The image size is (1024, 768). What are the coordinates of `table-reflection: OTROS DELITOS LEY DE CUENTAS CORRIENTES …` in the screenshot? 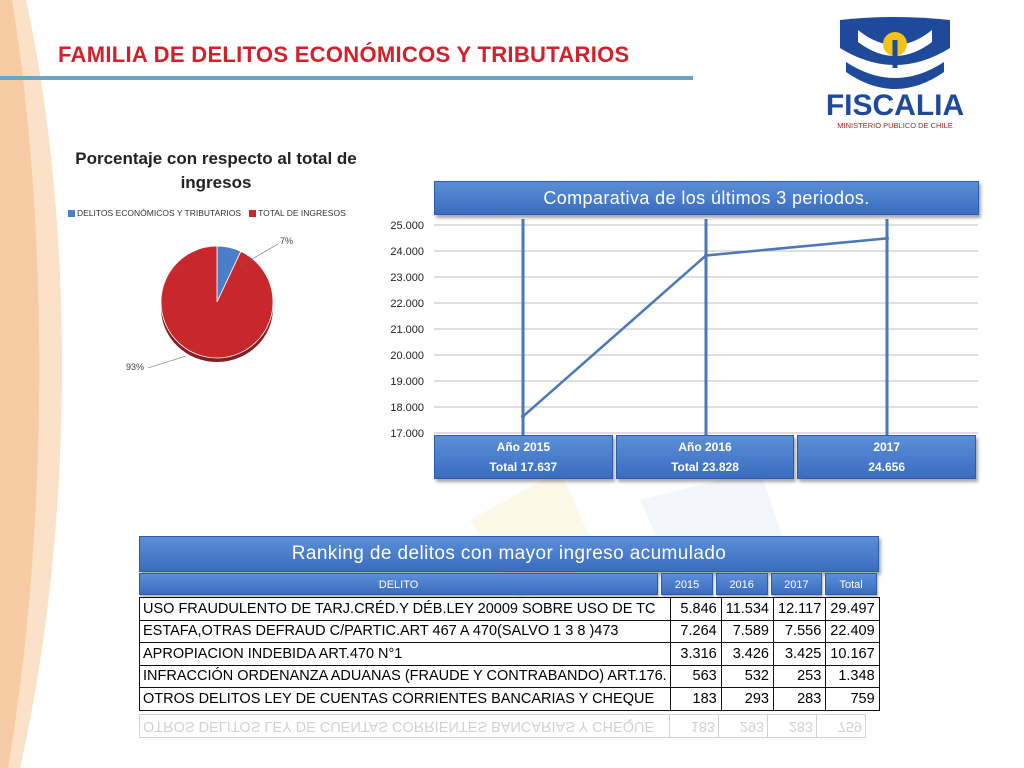 It's located at (502, 723).